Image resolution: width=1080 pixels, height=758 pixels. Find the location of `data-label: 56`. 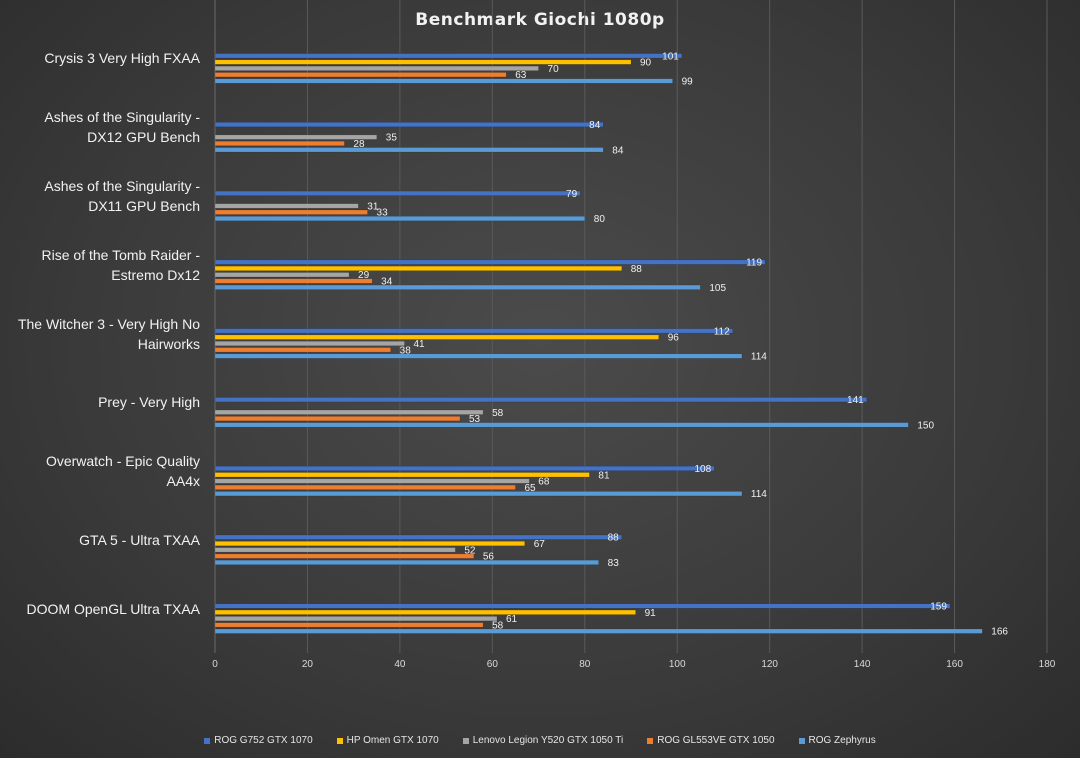

data-label: 56 is located at coordinates (489, 557).